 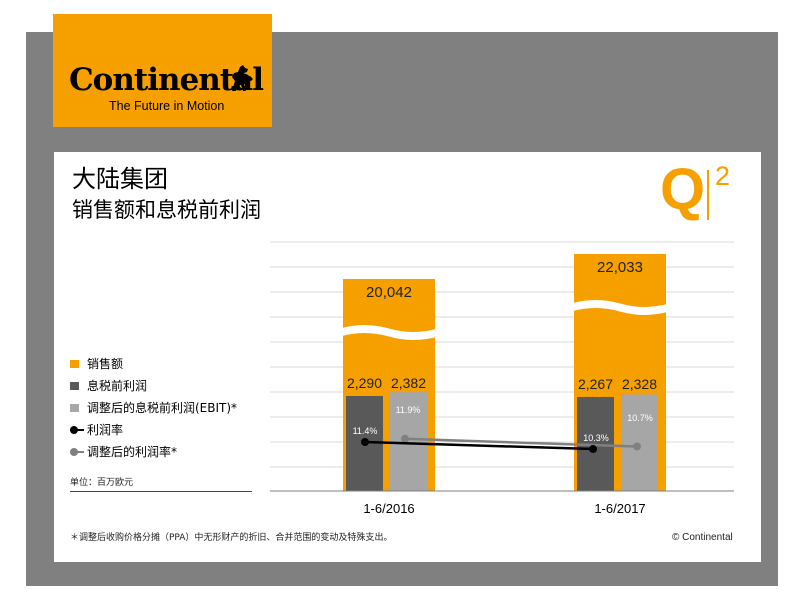 I want to click on quarter-badge-divider, so click(x=708, y=195).